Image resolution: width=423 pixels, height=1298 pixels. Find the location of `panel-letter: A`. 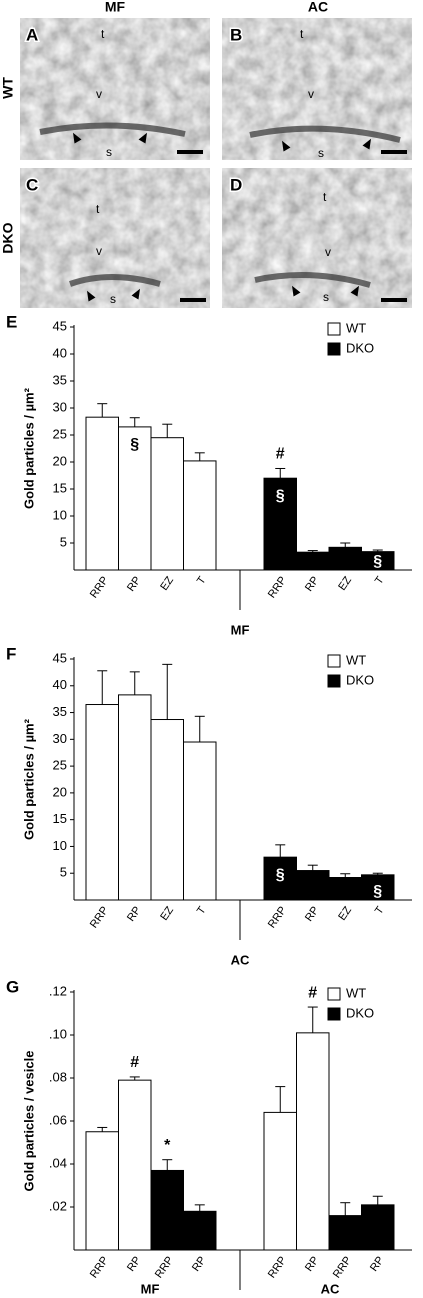

panel-letter: A is located at coordinates (32, 34).